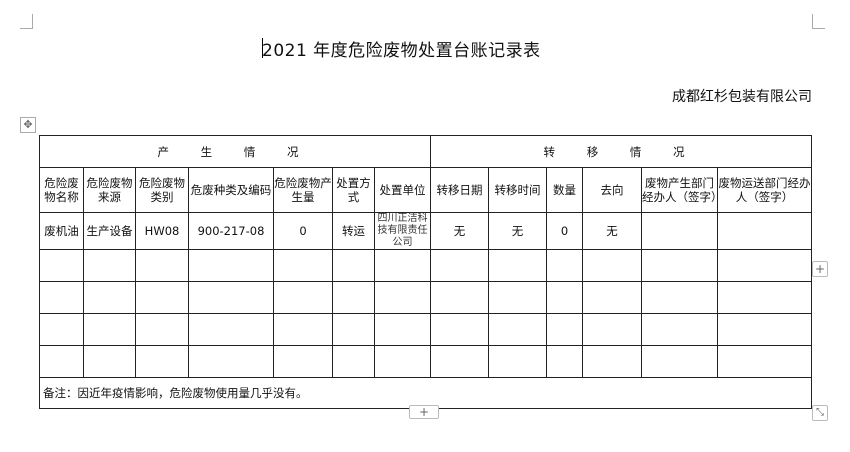 Image resolution: width=850 pixels, height=452 pixels. I want to click on table-cell: 生产设备, so click(109, 231).